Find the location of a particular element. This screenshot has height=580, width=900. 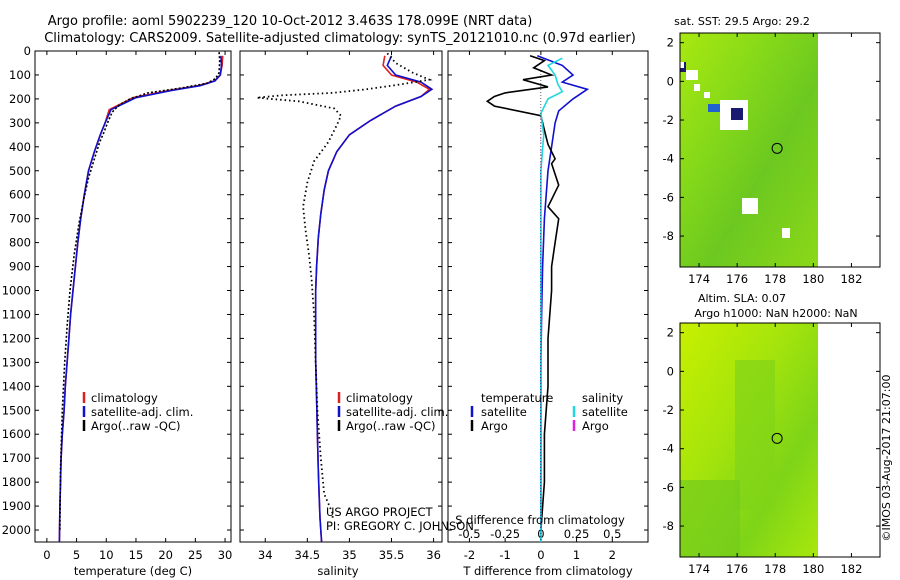

y-tick-label: 1500 is located at coordinates (16, 410).